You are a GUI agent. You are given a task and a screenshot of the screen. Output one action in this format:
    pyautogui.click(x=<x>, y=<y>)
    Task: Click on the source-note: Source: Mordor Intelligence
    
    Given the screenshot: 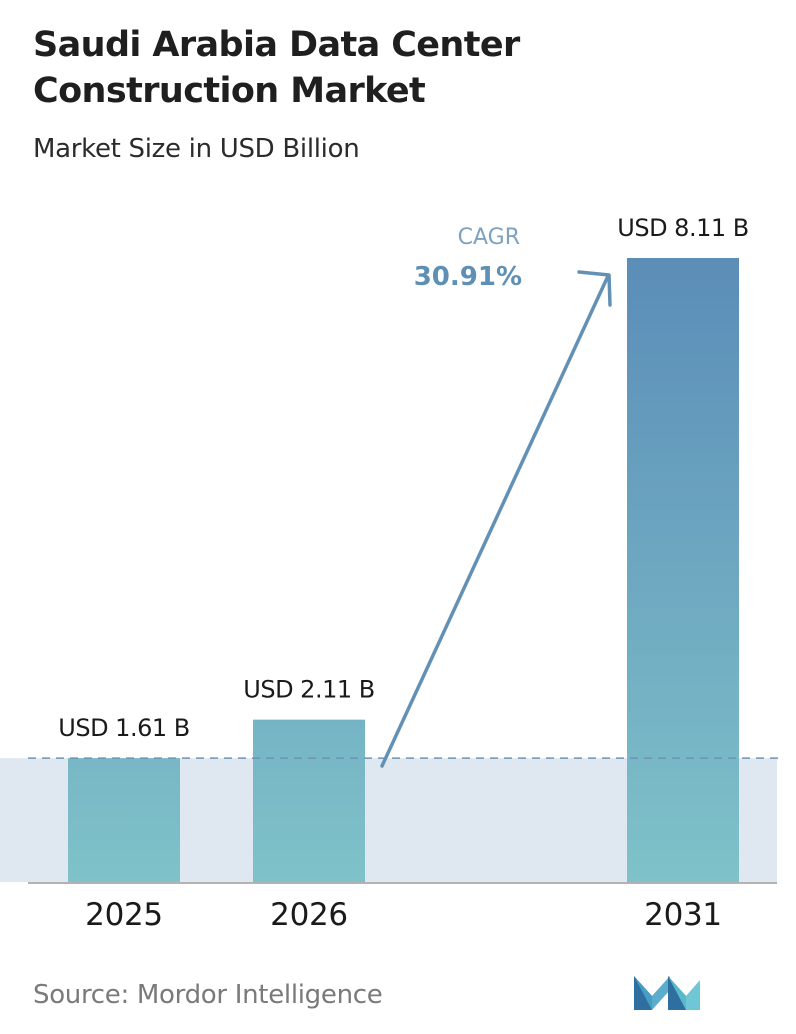 What is the action you would take?
    pyautogui.click(x=208, y=995)
    